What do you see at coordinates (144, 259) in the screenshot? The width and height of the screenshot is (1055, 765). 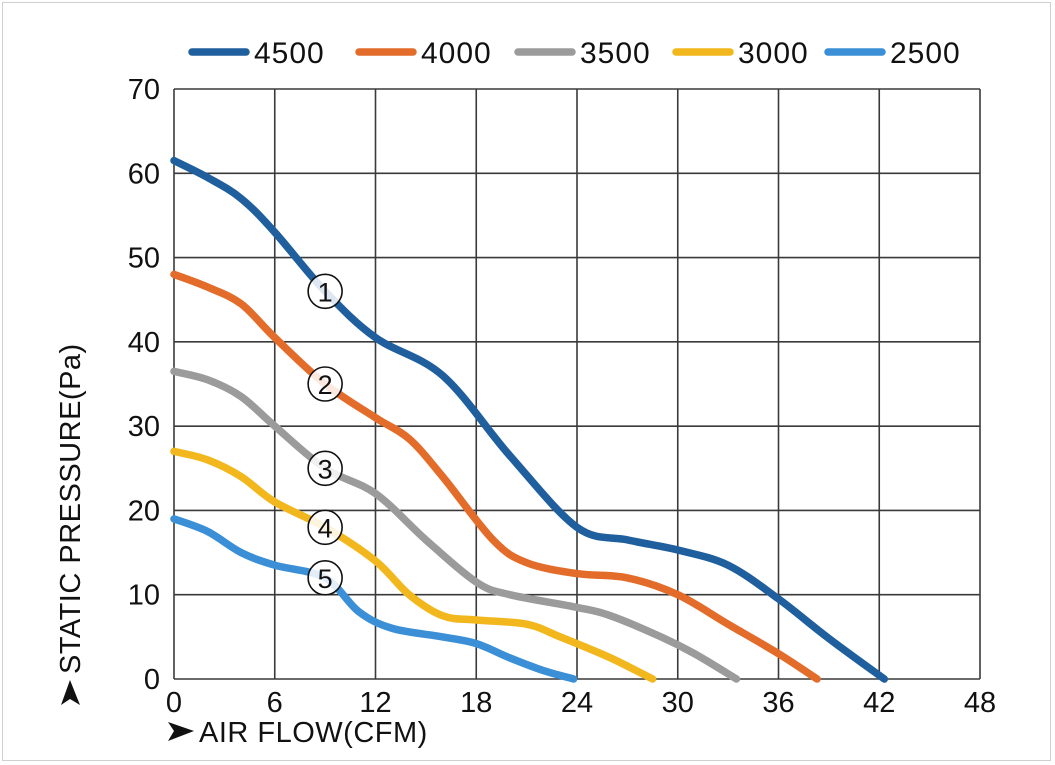 I see `y-tick-label: 50` at bounding box center [144, 259].